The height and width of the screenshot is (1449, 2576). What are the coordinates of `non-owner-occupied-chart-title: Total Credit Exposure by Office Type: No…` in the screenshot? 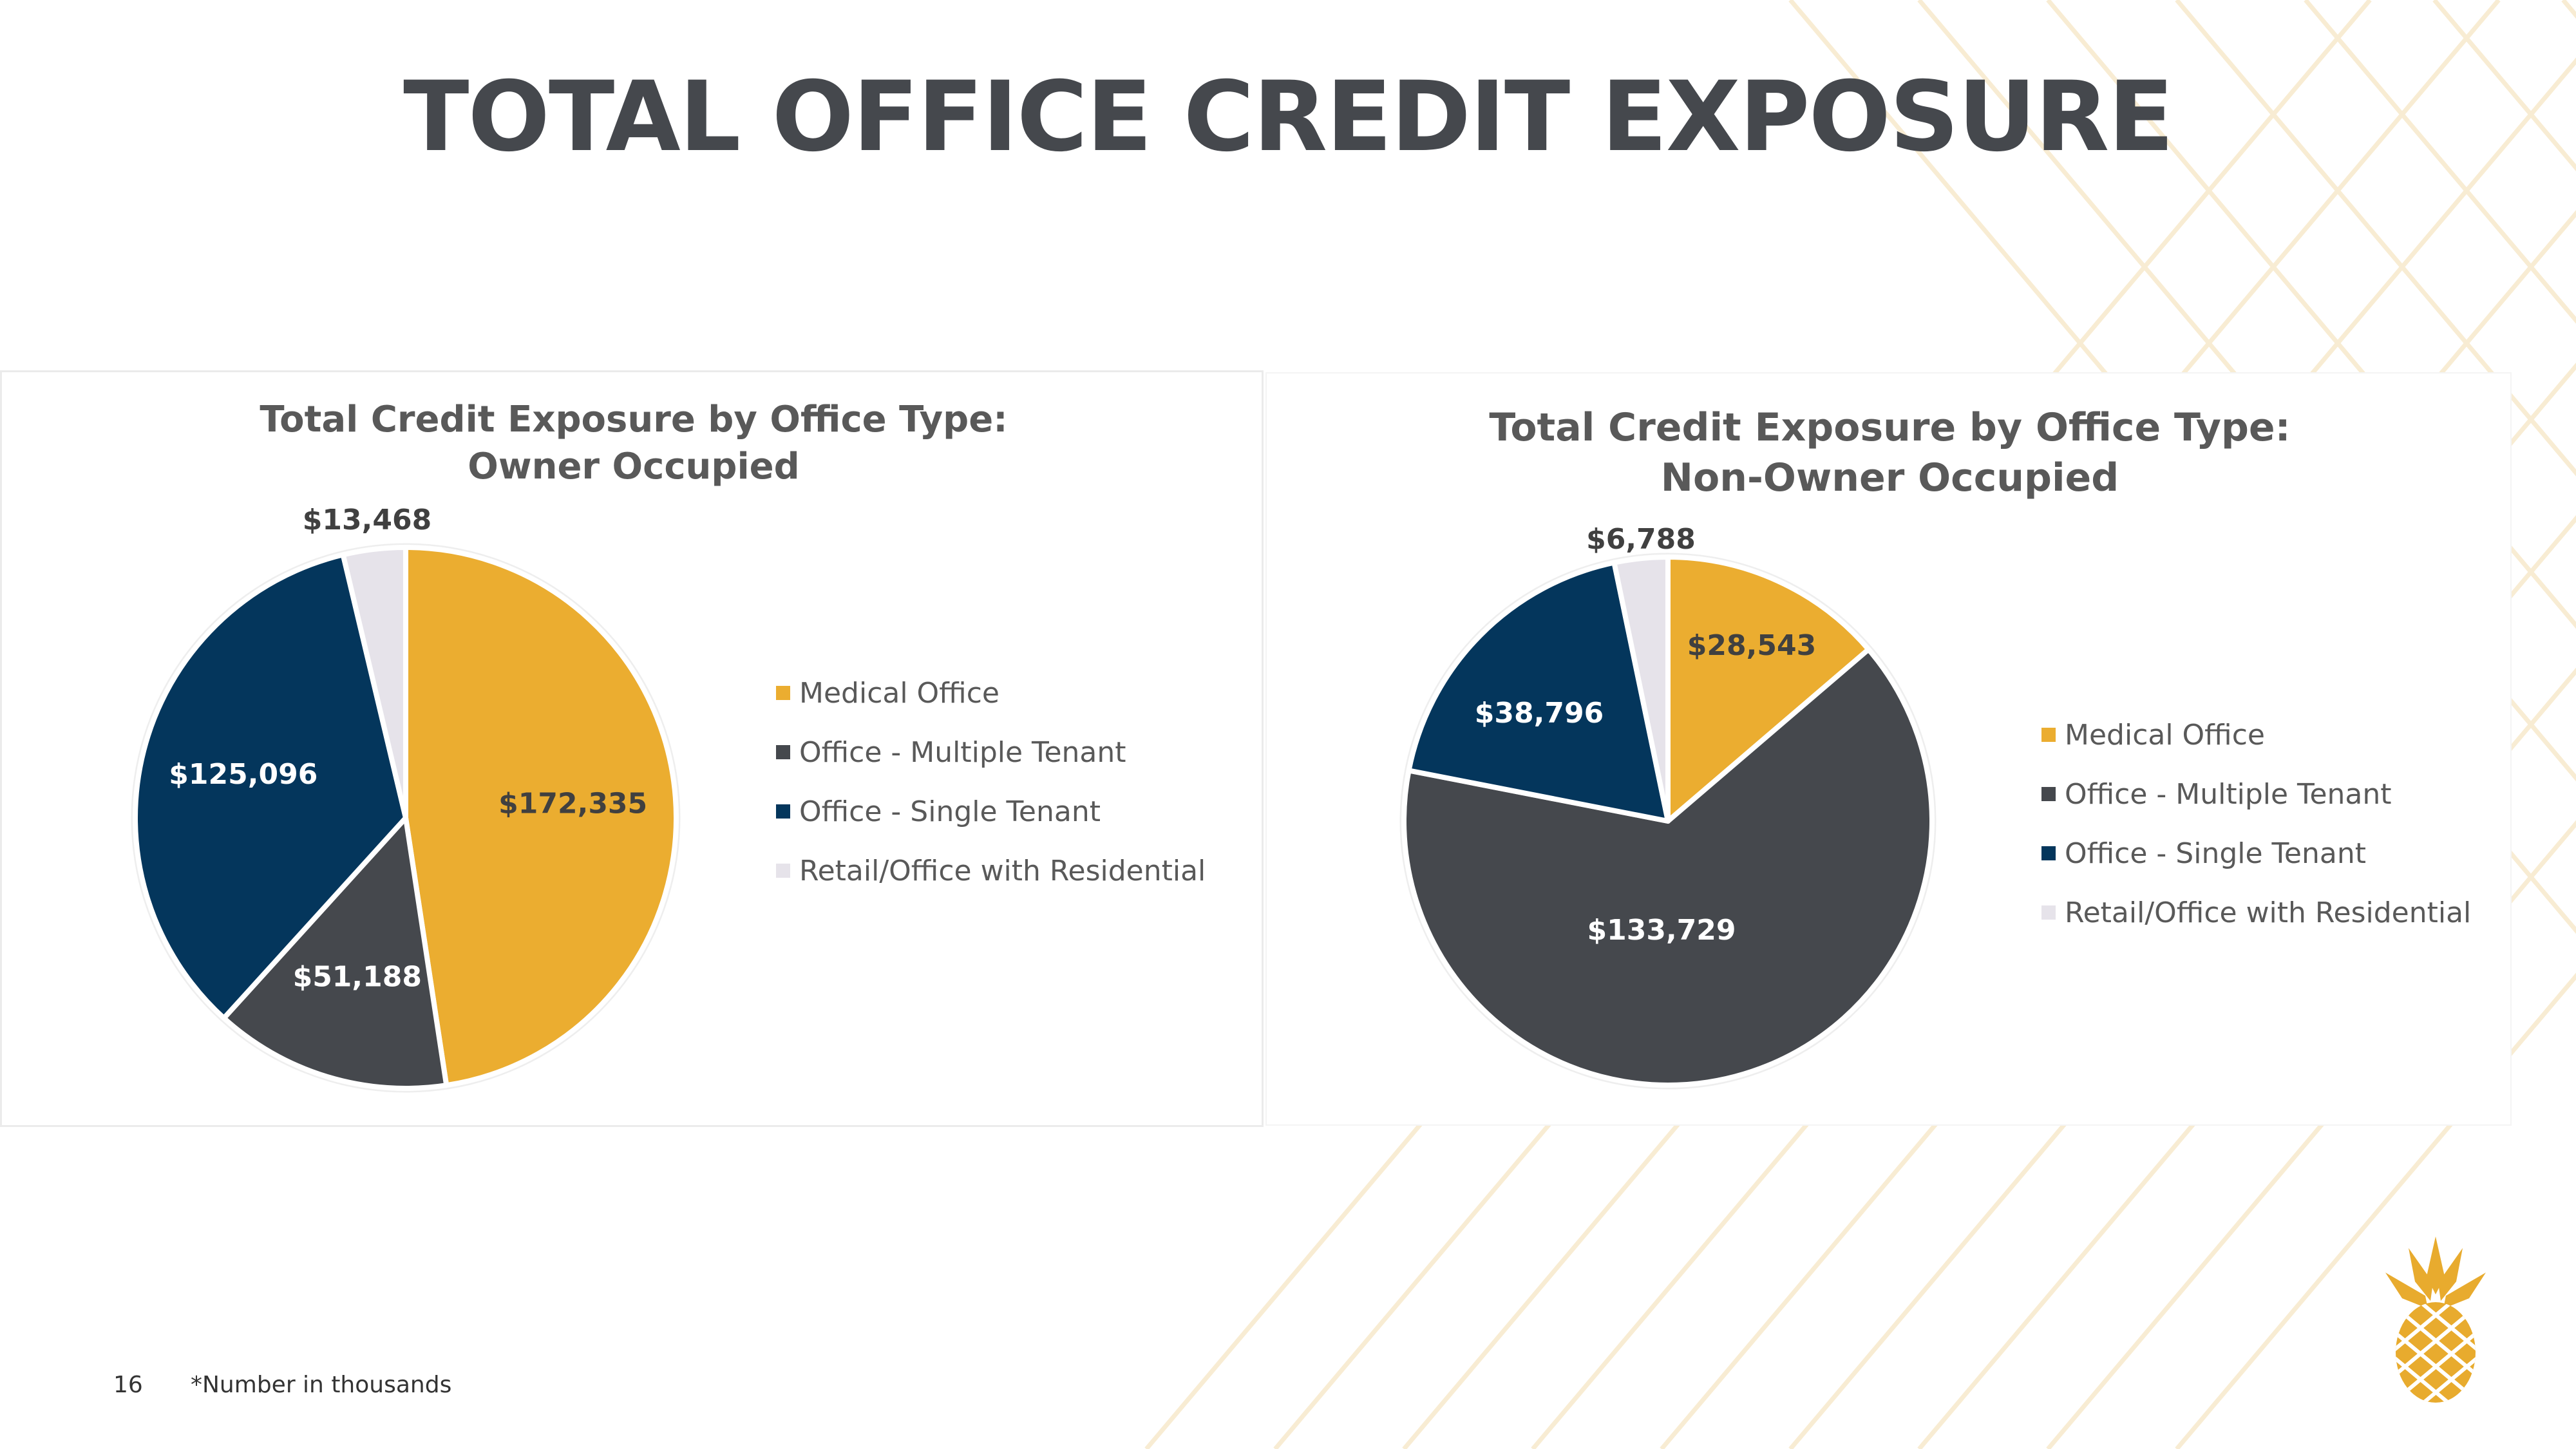 It's located at (1890, 452).